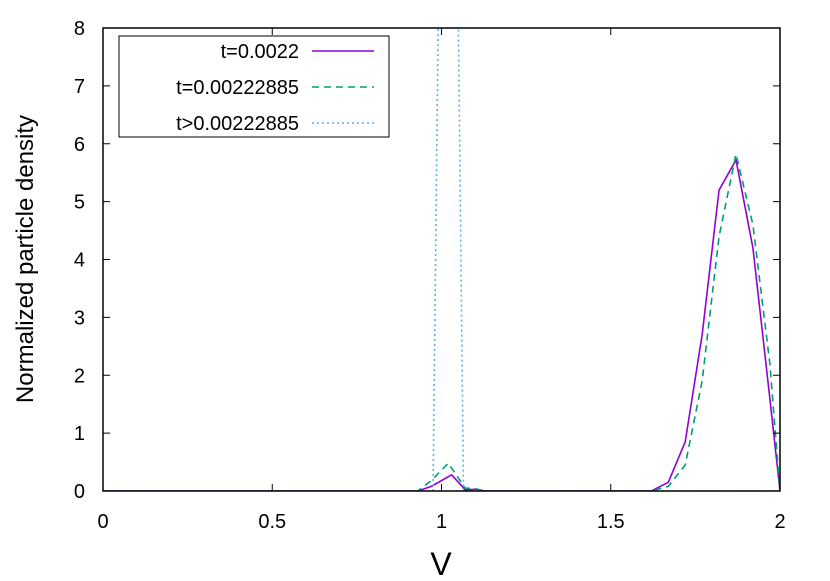 This screenshot has width=830, height=581. I want to click on y-tick-label: 4, so click(79, 261).